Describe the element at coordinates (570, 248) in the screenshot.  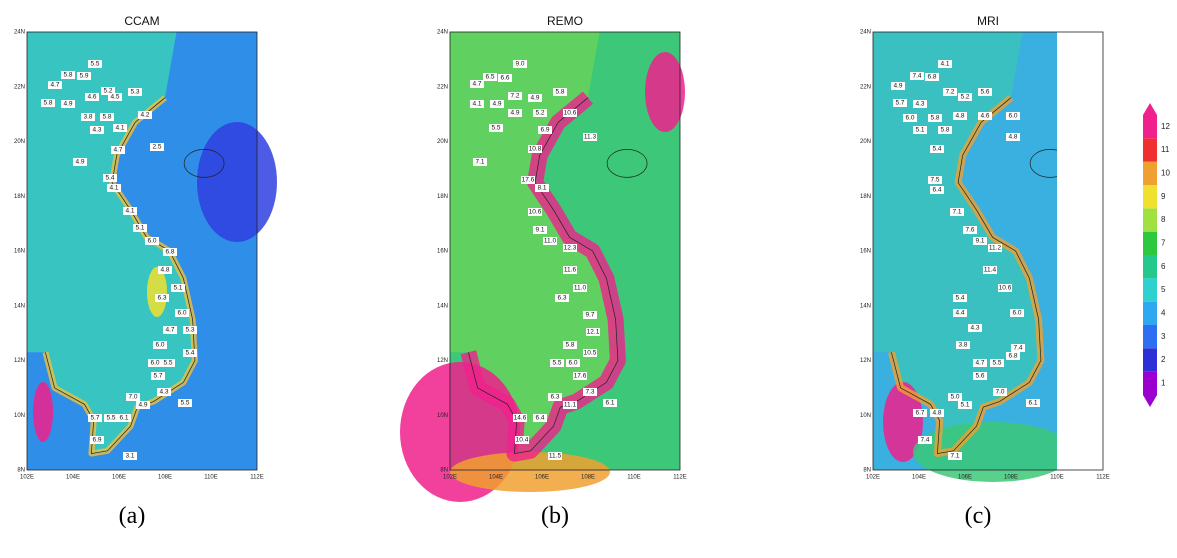
I see `station-value: 12.3` at that location.